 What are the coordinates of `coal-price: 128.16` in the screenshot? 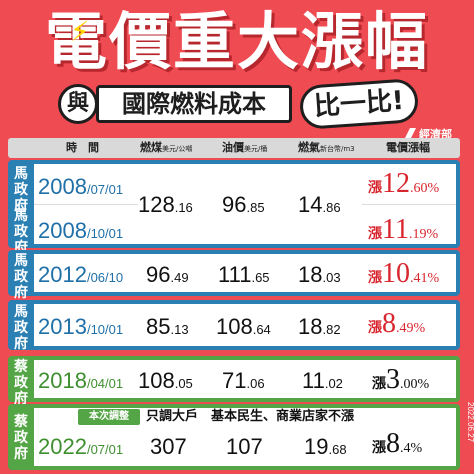 It's located at (165, 204).